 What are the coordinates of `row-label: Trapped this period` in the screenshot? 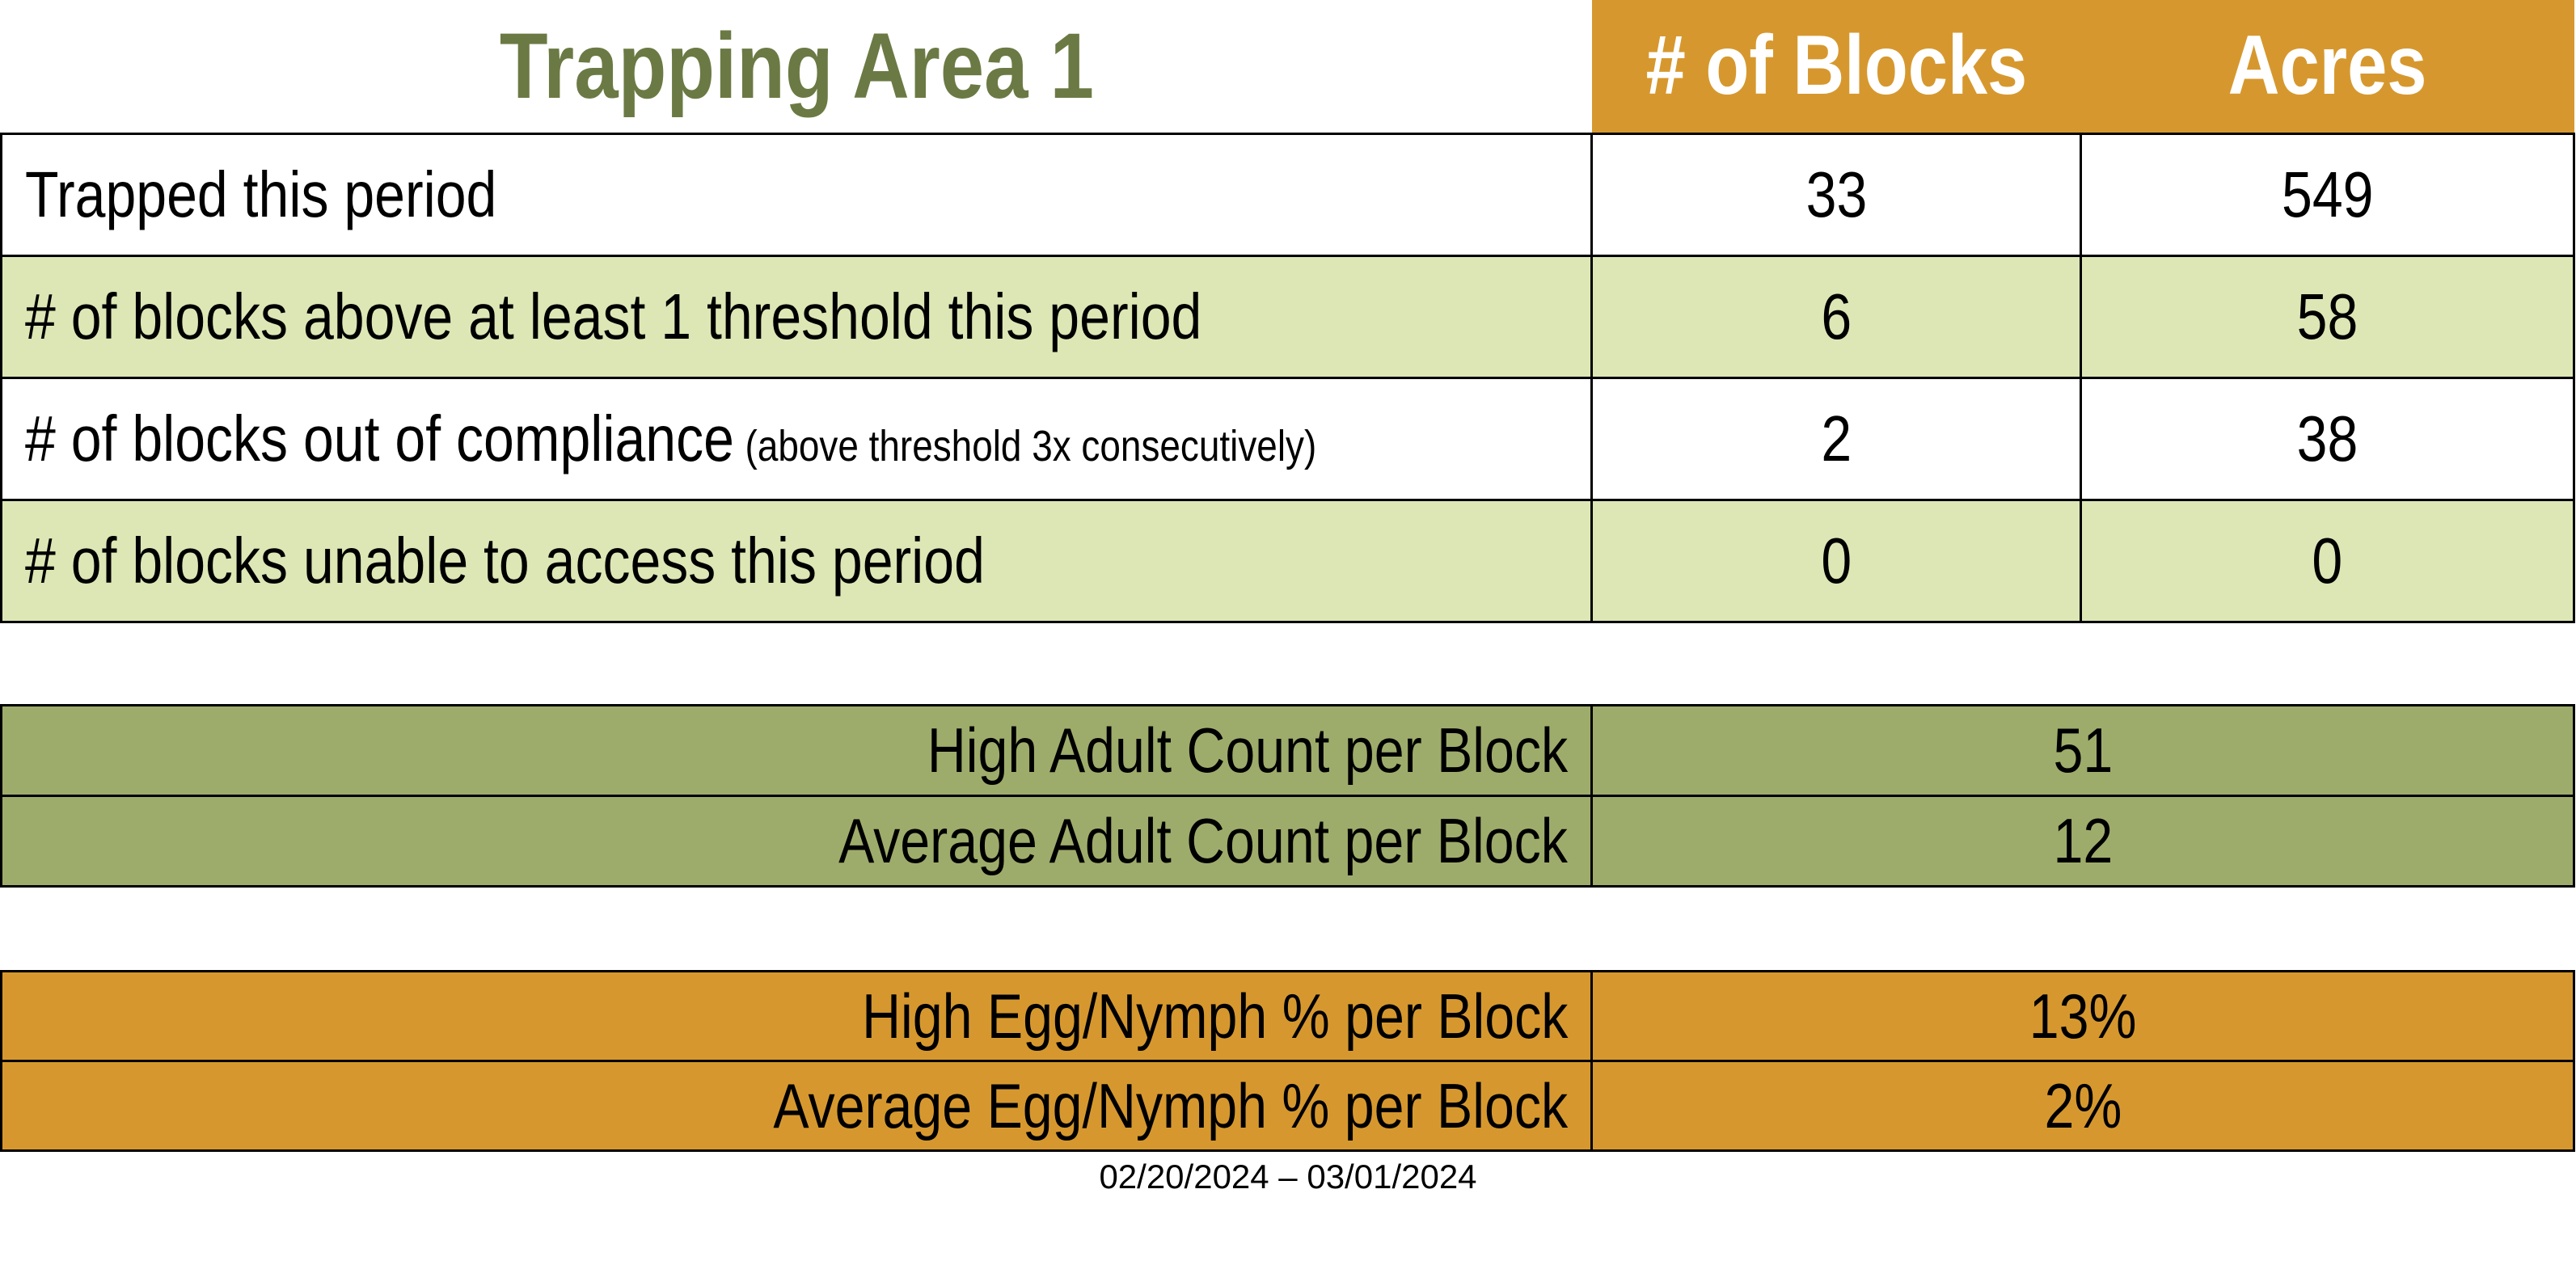 It's located at (261, 194).